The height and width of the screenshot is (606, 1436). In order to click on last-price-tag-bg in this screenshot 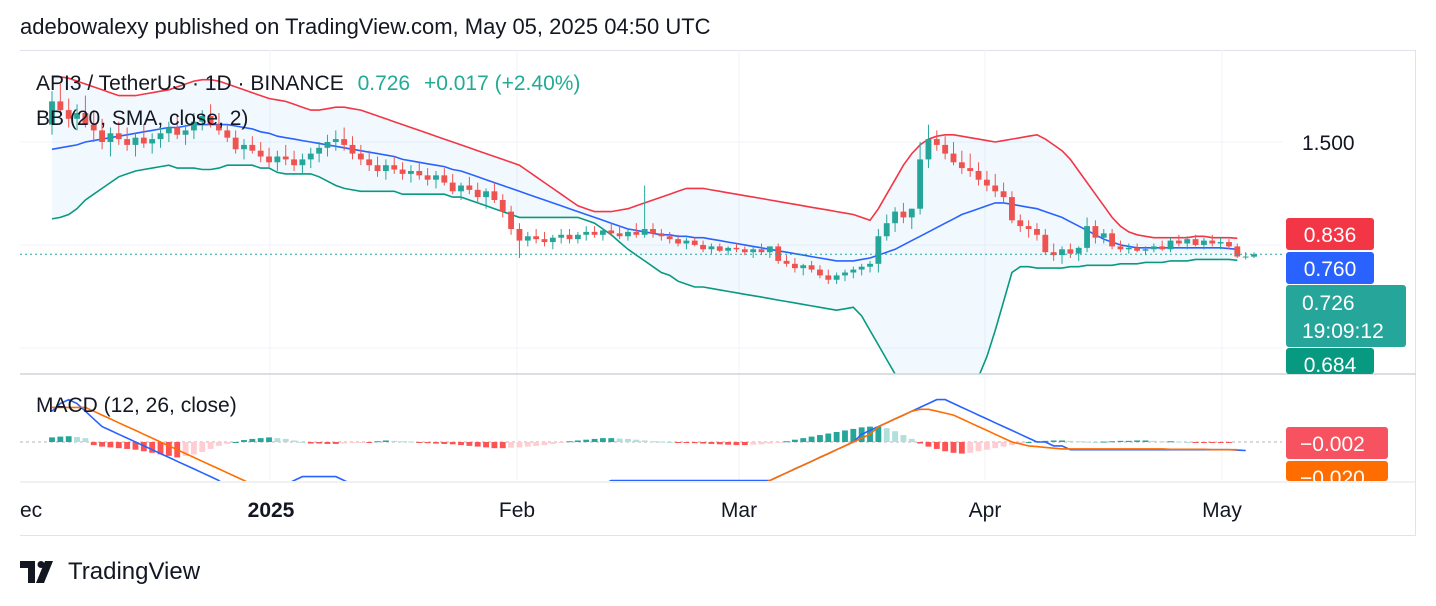, I will do `click(1346, 316)`.